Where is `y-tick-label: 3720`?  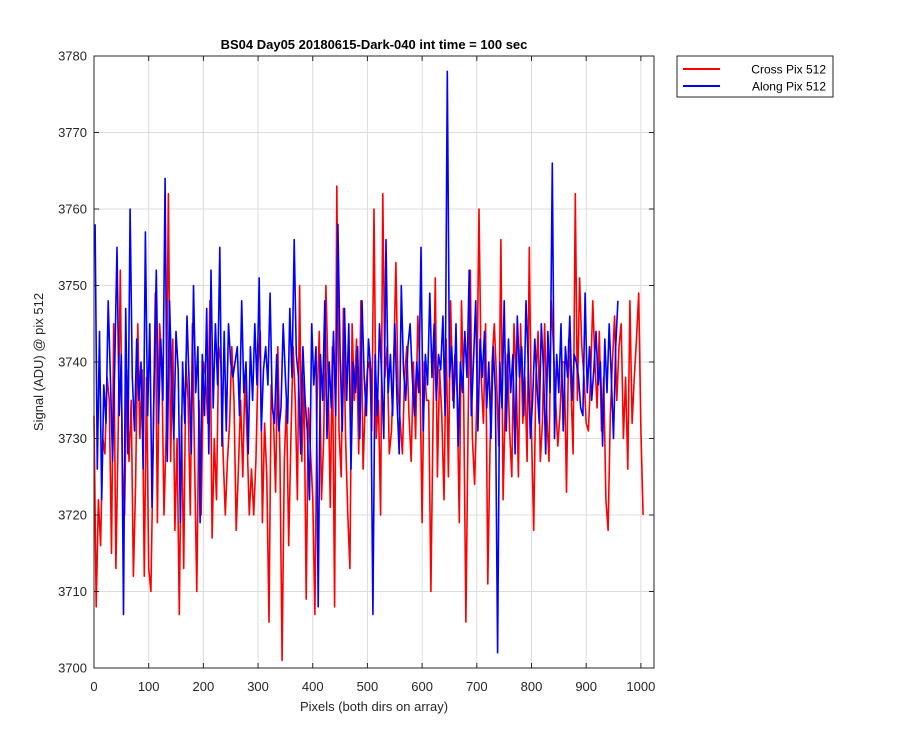 y-tick-label: 3720 is located at coordinates (72, 515).